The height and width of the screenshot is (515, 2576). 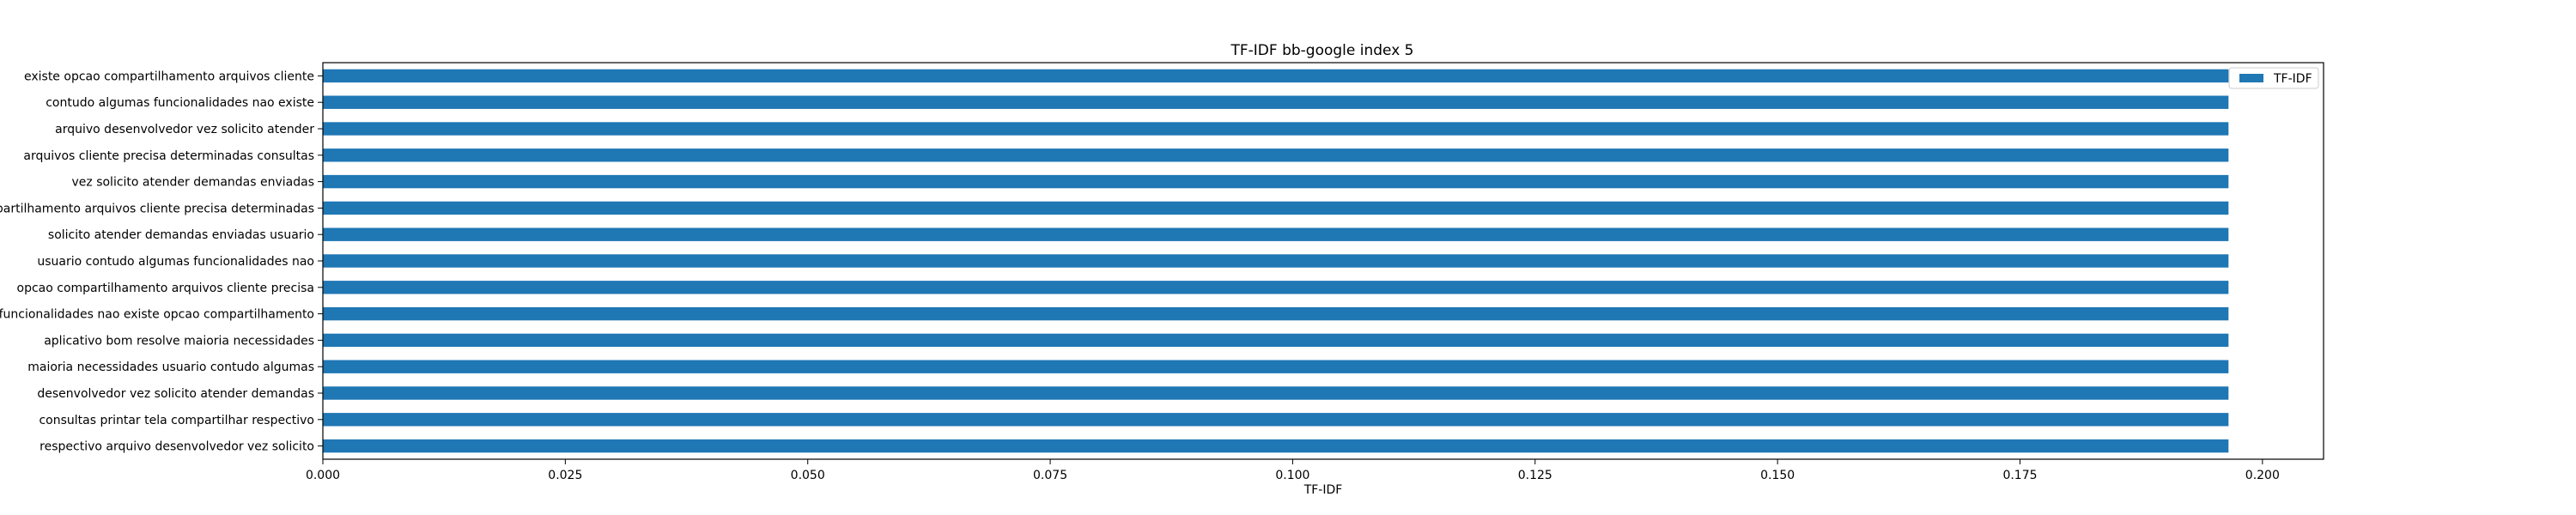 I want to click on legend-swatch, so click(x=2251, y=78).